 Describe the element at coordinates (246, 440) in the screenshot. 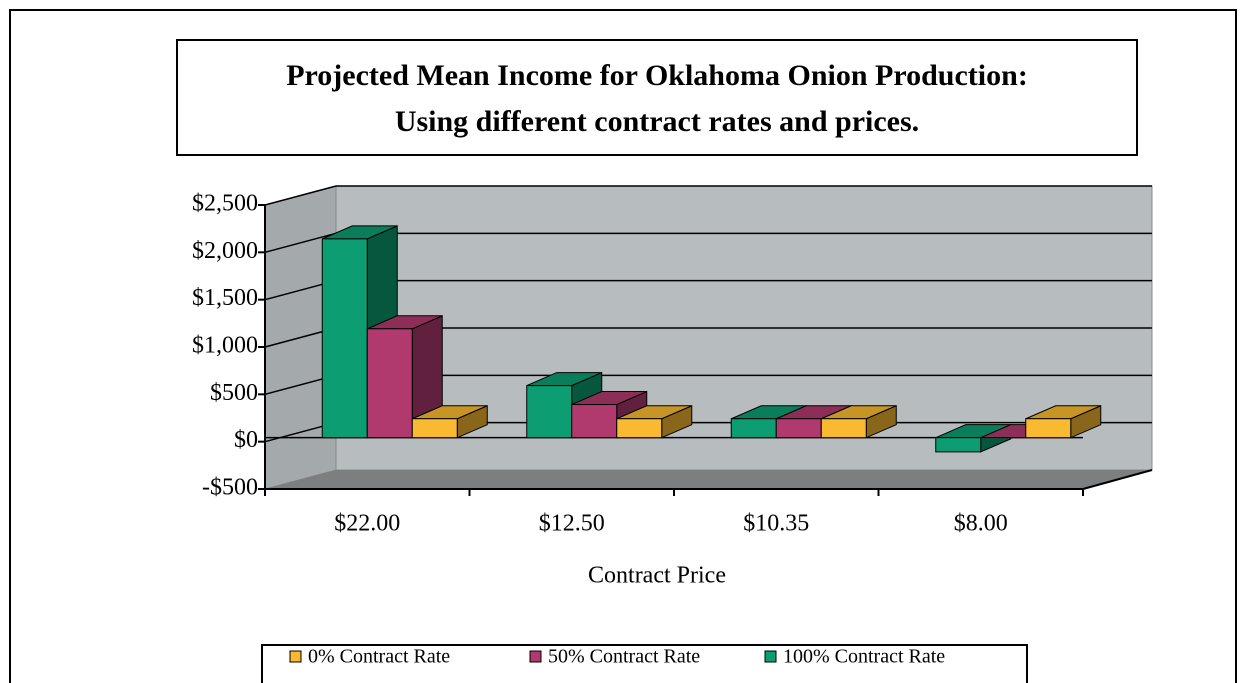

I see `y-tick-label: $0` at that location.